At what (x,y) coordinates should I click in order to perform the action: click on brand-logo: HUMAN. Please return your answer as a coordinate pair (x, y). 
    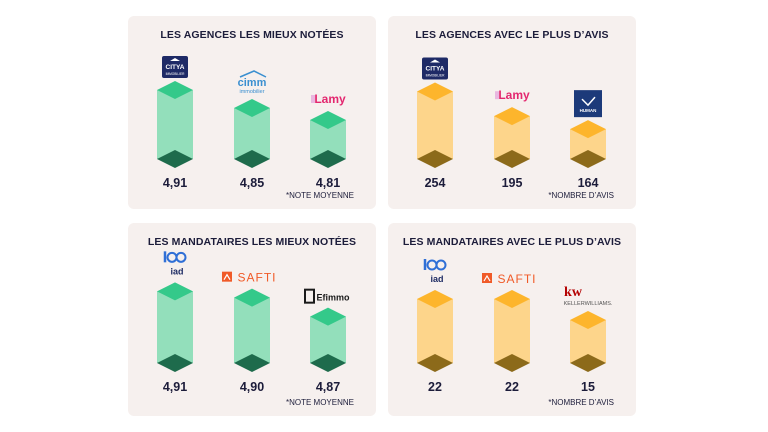
    Looking at the image, I should click on (588, 104).